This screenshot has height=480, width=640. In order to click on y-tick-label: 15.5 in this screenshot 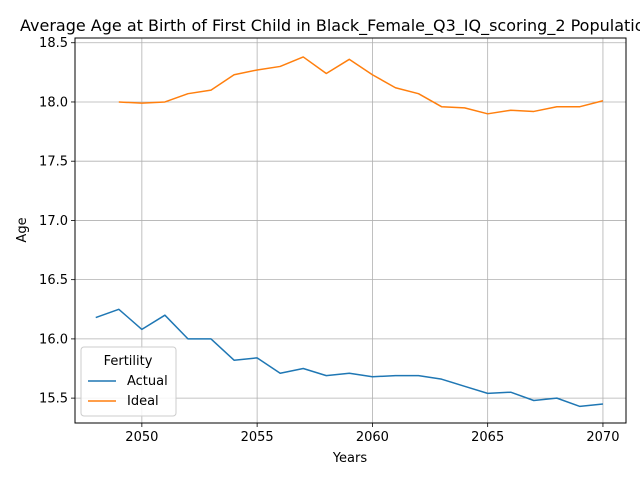, I will do `click(53, 399)`.